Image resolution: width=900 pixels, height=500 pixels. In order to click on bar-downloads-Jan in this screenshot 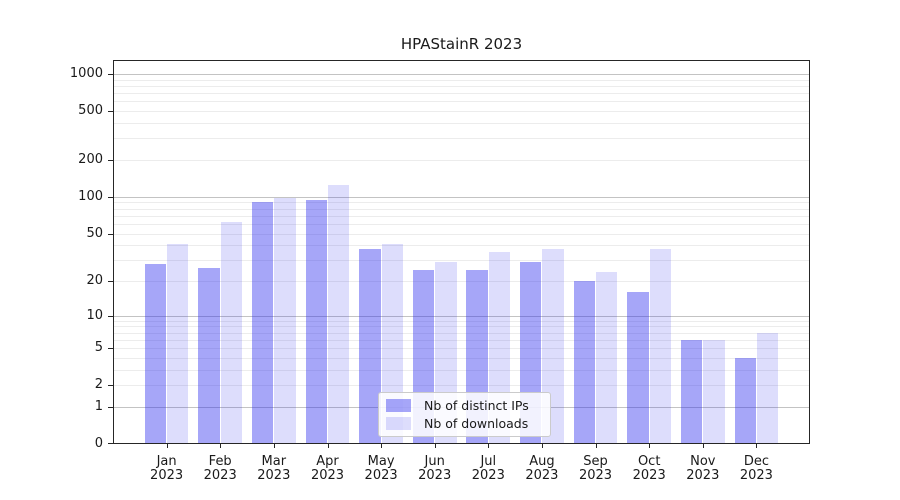, I will do `click(178, 343)`.